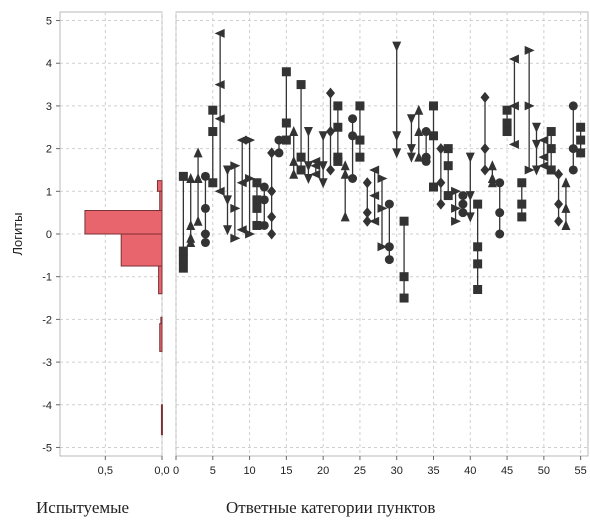  Describe the element at coordinates (249, 471) in the screenshot. I see `x-tick-label-right: 10` at that location.